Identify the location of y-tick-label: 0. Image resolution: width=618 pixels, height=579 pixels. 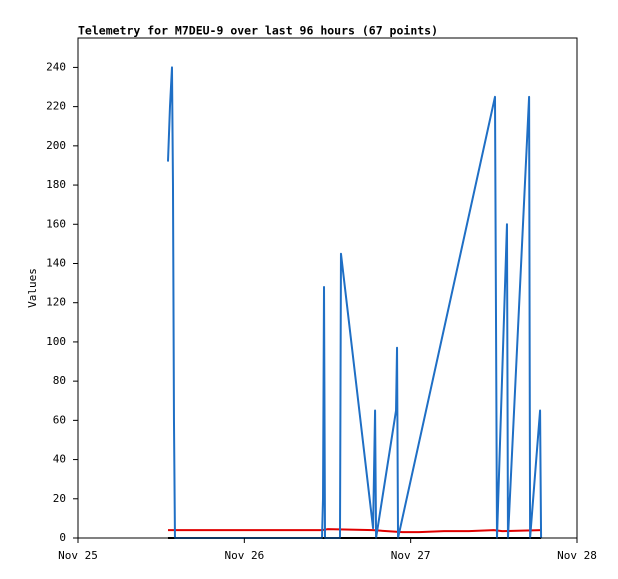
(62, 537).